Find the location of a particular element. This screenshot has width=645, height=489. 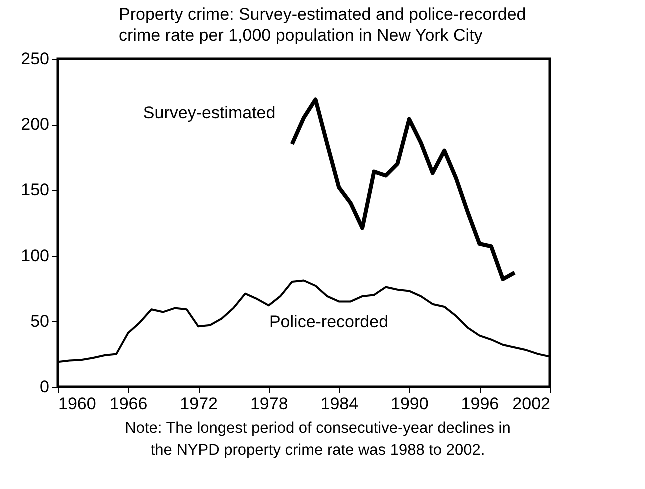

x-tick-label: 1972 is located at coordinates (199, 404).